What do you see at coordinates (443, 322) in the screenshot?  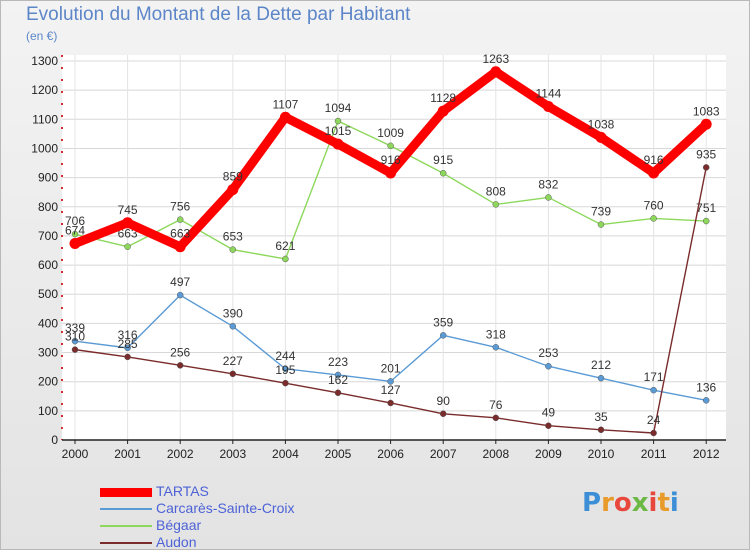 I see `data-label-carcar-s-sainte-croix: 359` at bounding box center [443, 322].